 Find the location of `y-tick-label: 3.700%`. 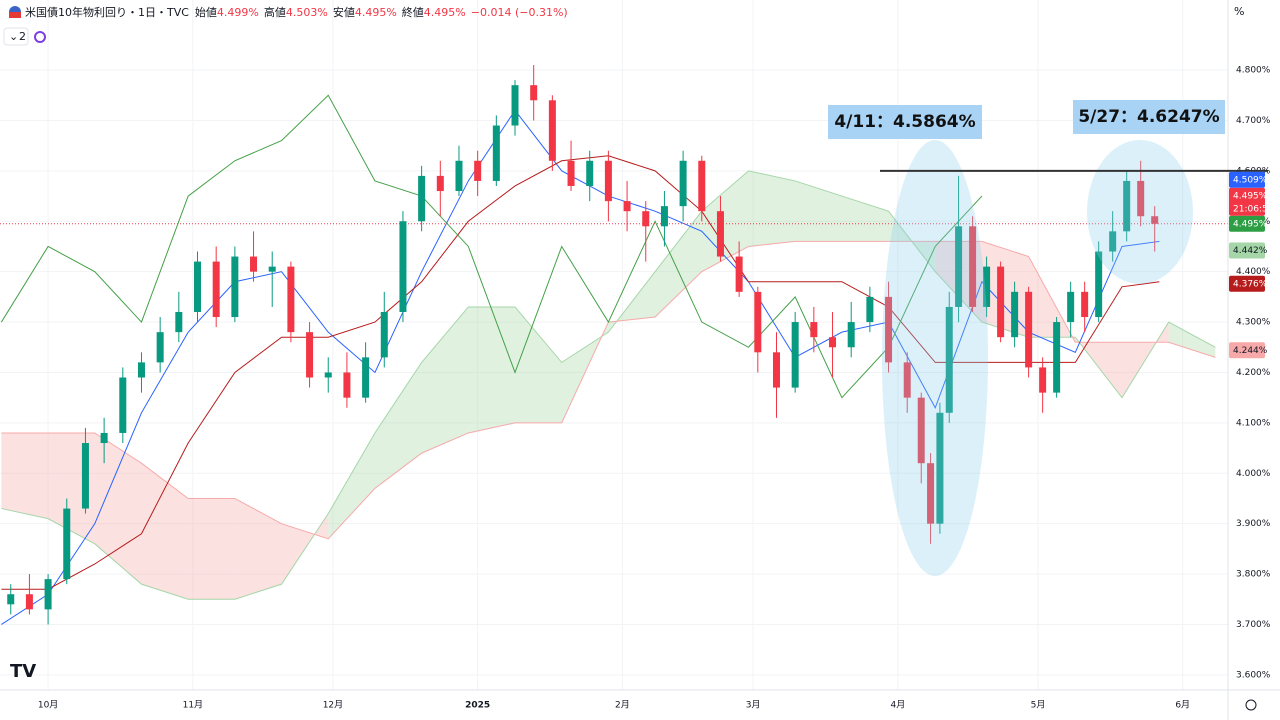

y-tick-label: 3.700% is located at coordinates (1253, 625).